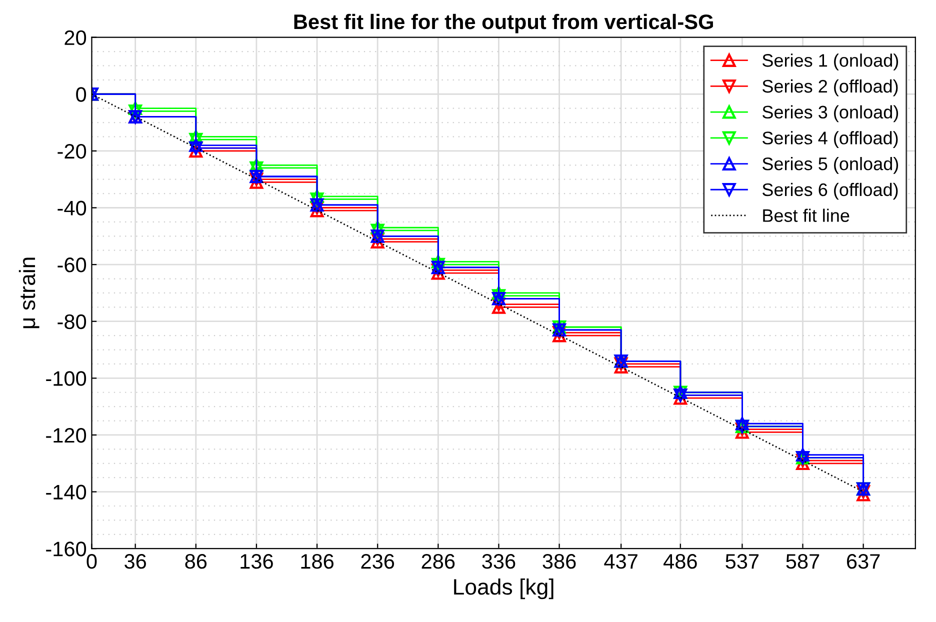 The width and height of the screenshot is (936, 622). I want to click on y-tick-label: 0, so click(81, 94).